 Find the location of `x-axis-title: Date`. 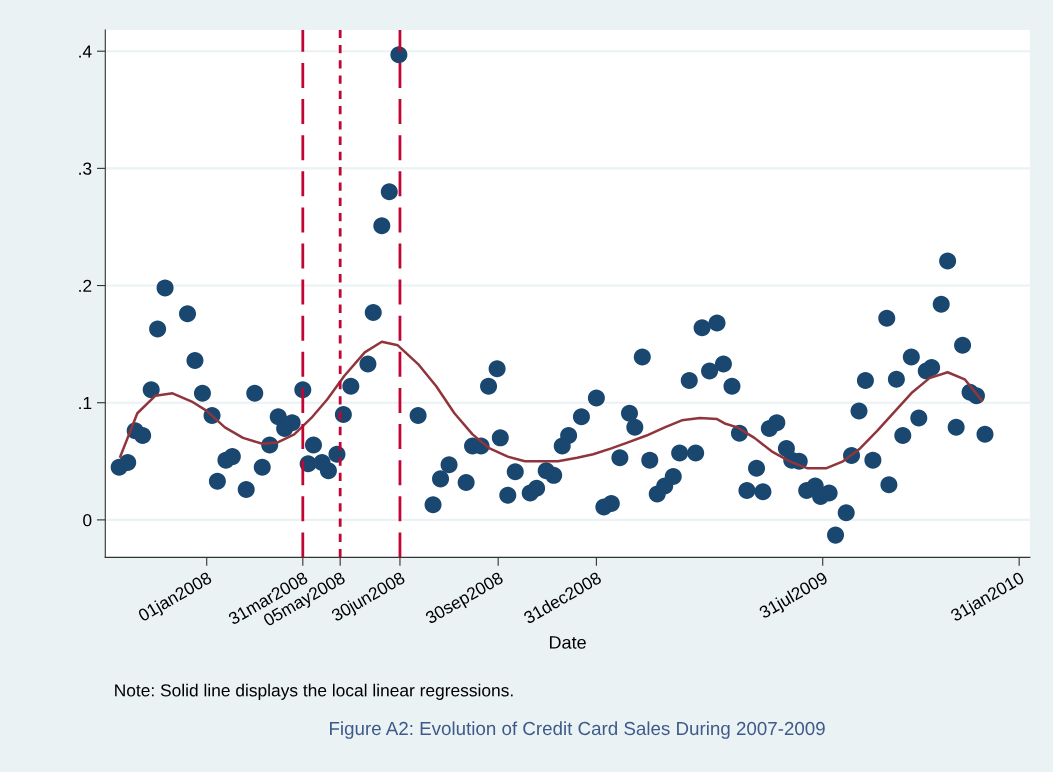

x-axis-title: Date is located at coordinates (567, 642).